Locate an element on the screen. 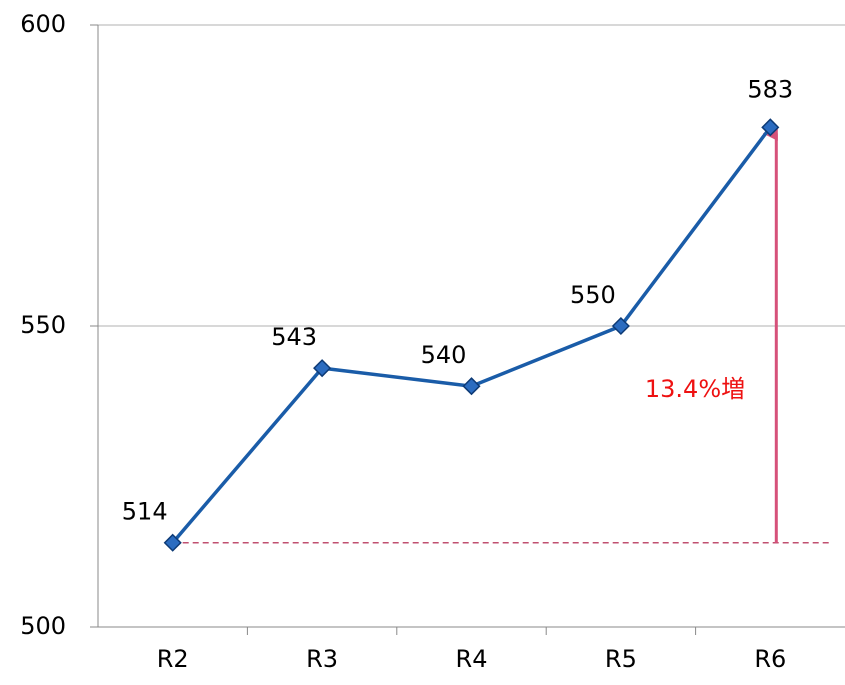  data-label: 540 is located at coordinates (444, 355).